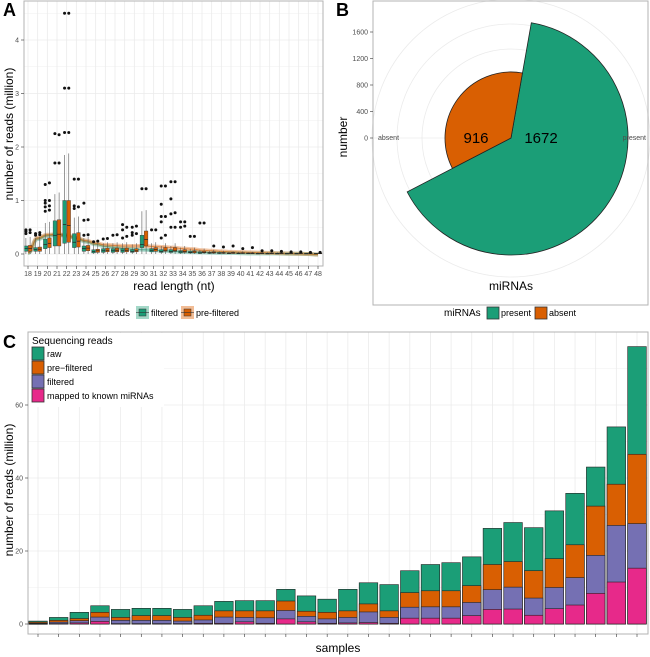 The width and height of the screenshot is (650, 657). Describe the element at coordinates (17, 148) in the screenshot. I see `y-tick-label: 2` at that location.